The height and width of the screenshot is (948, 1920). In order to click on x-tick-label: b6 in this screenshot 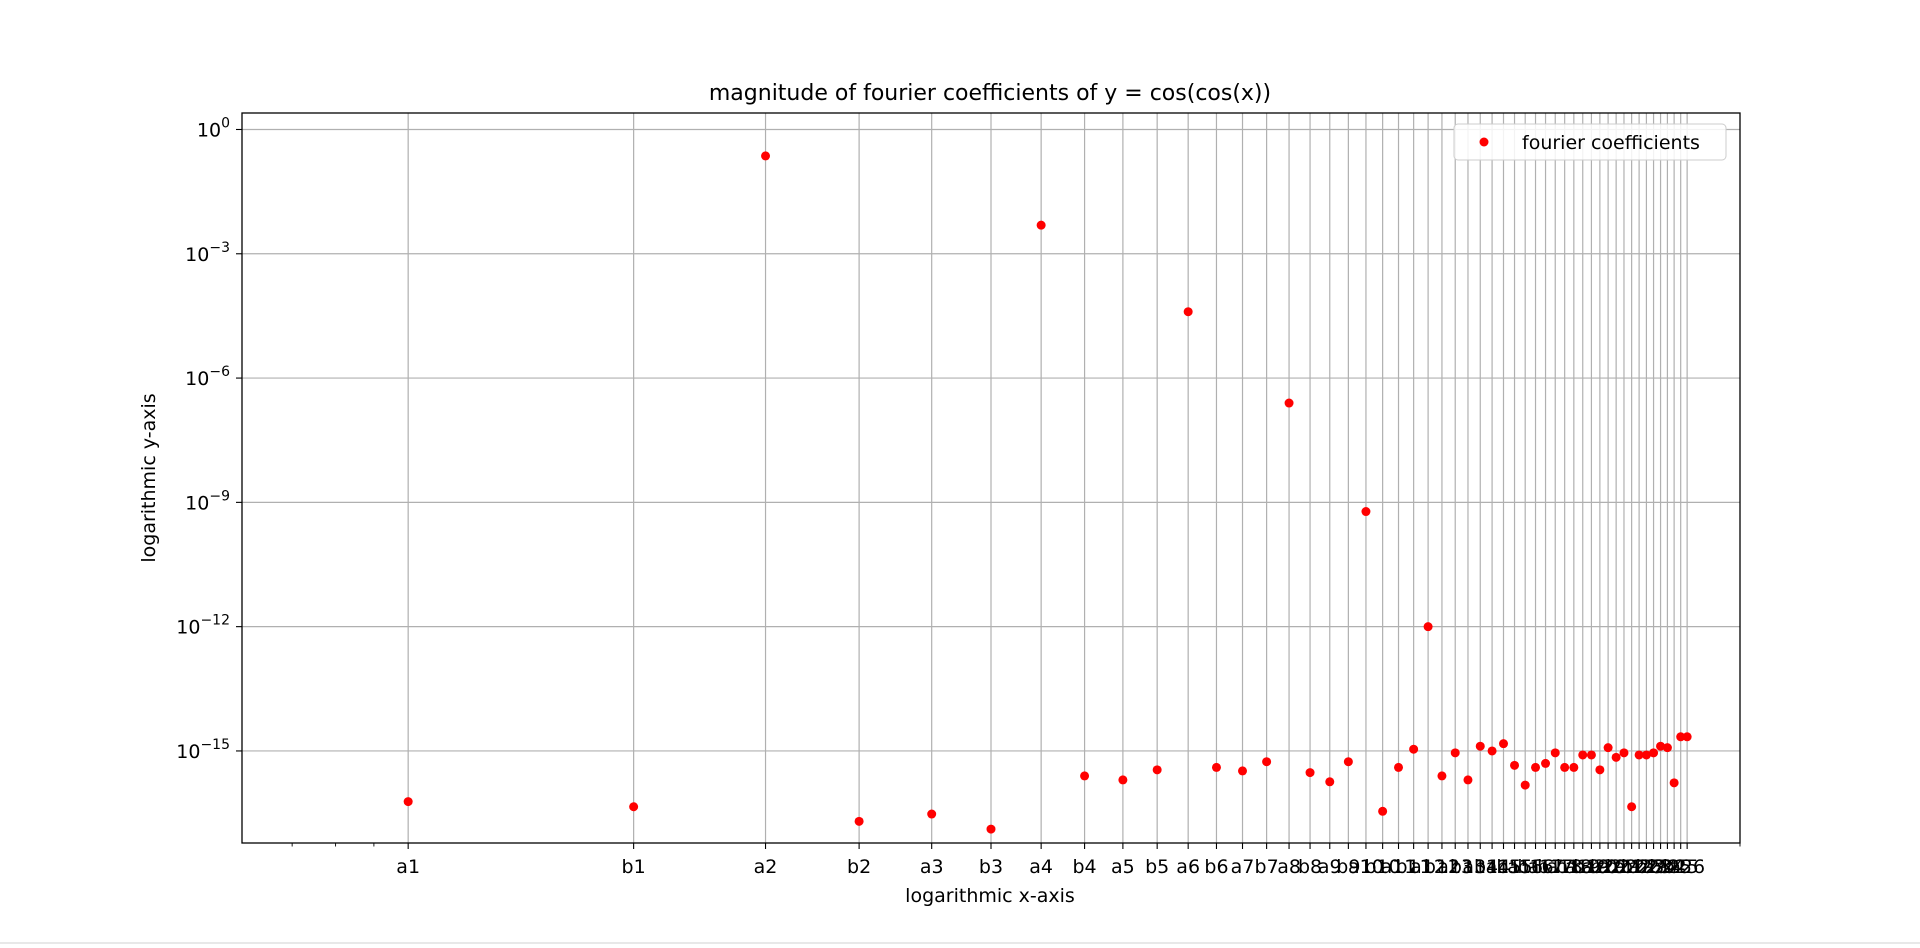, I will do `click(1216, 867)`.